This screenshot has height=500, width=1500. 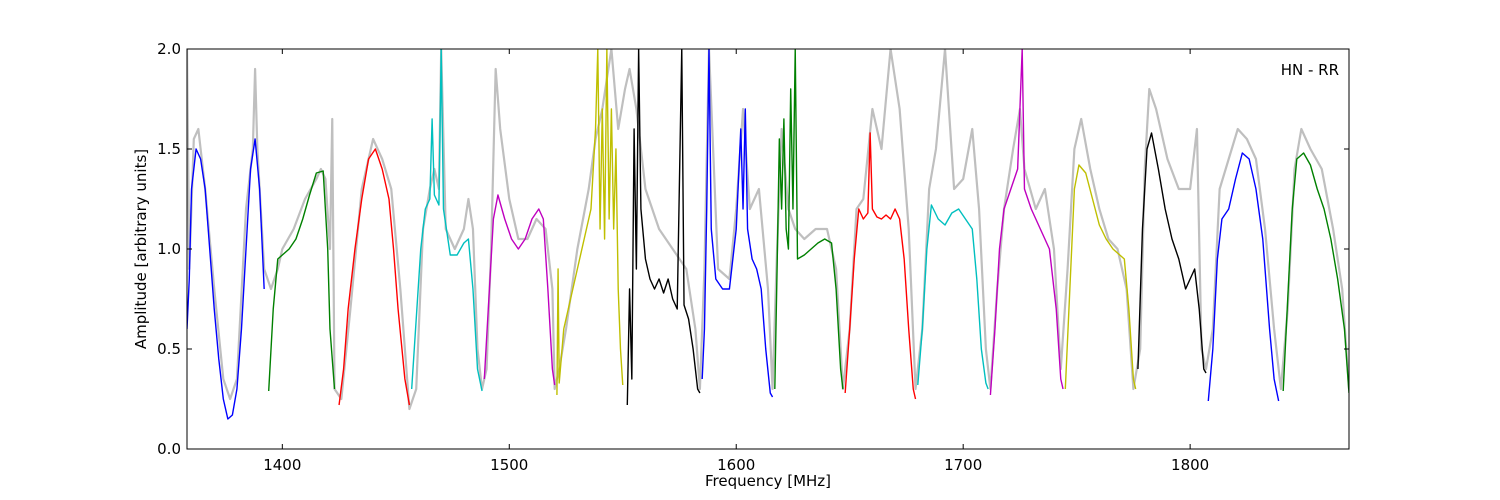 I want to click on y-axis-label: Amplitude [arbitrary units], so click(x=141, y=249).